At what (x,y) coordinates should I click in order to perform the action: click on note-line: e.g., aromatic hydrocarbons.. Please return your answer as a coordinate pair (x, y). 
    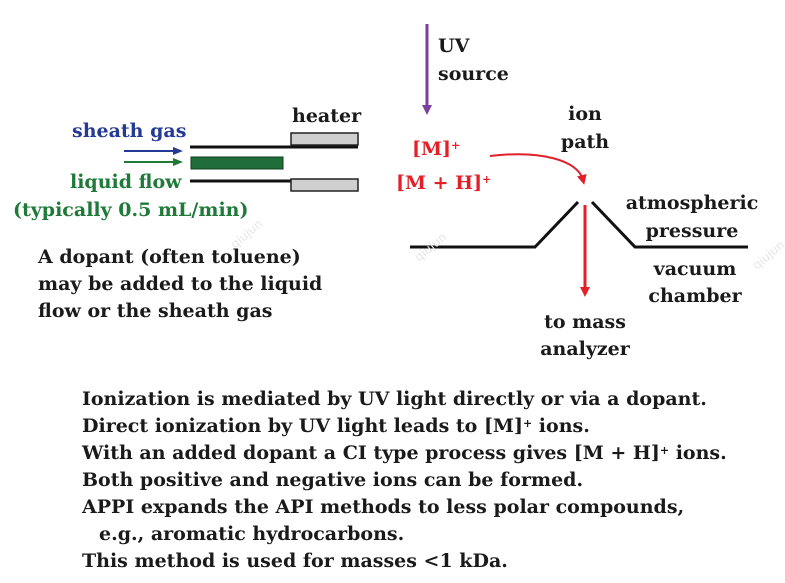
    Looking at the image, I should click on (252, 534).